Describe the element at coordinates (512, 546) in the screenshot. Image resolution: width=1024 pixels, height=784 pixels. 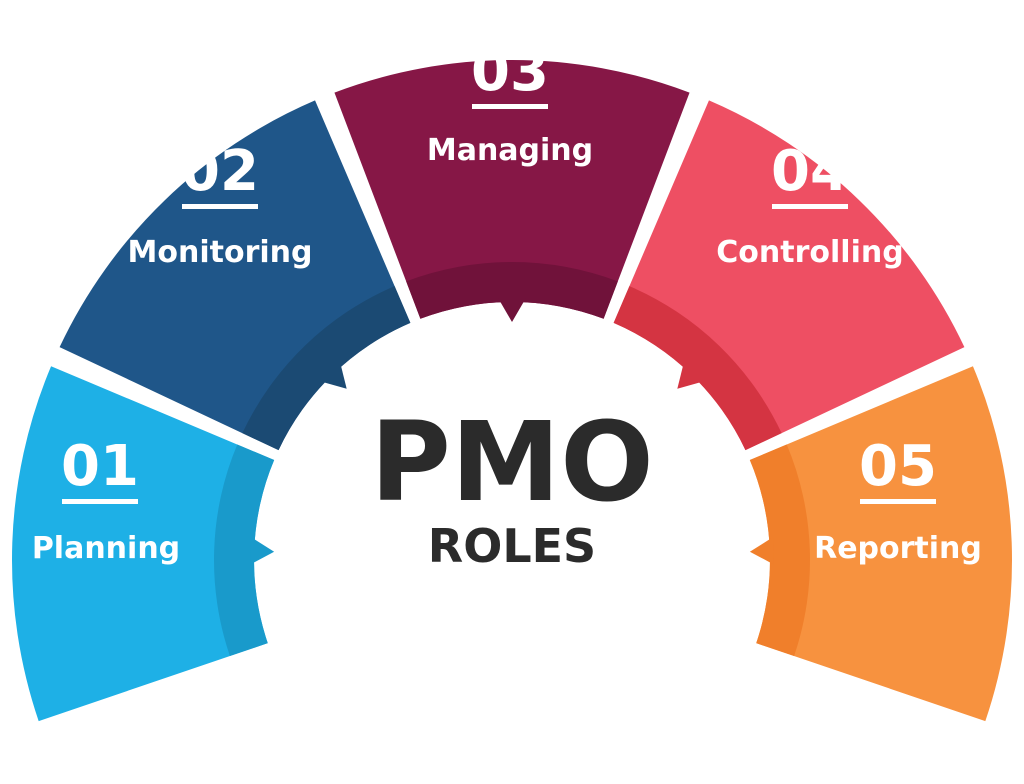
I see `center-subtitle: ROLES` at that location.